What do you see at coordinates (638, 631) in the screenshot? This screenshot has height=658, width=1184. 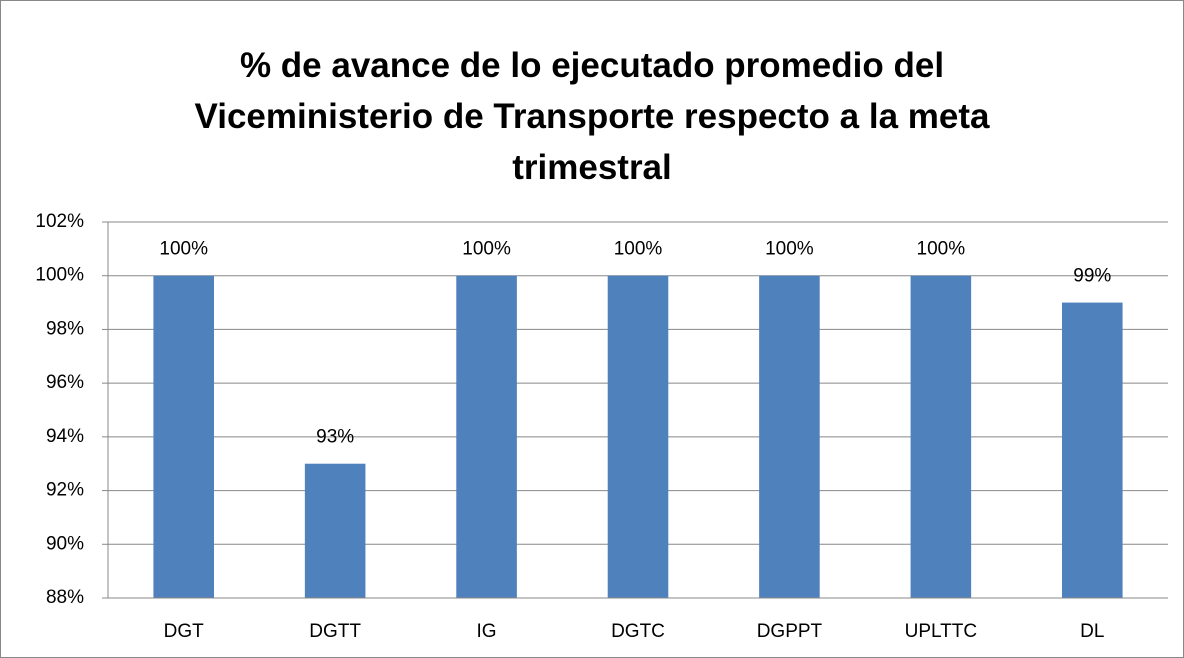 I see `x-tick-label: DGTC` at bounding box center [638, 631].